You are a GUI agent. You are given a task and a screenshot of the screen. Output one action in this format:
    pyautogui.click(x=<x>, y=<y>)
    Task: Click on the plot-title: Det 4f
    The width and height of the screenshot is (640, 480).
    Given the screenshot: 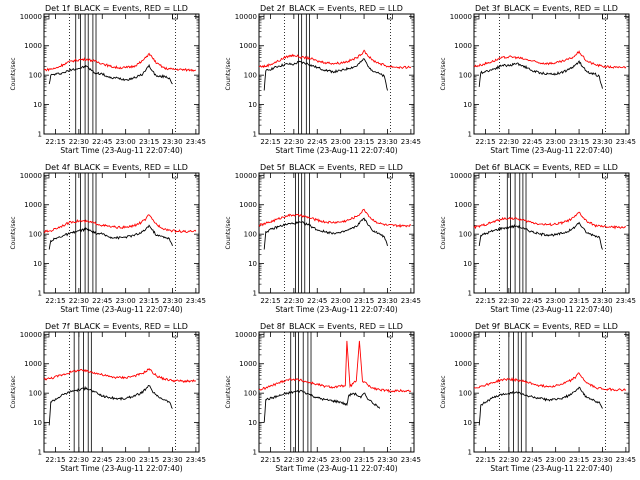 What is the action you would take?
    pyautogui.click(x=57, y=167)
    